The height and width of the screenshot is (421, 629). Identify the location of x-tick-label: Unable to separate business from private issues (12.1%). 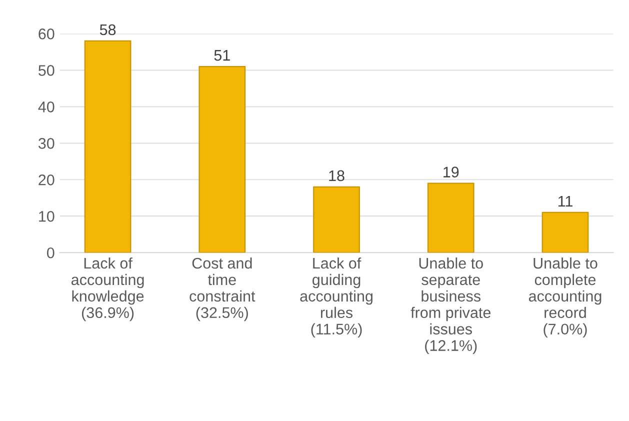
(450, 305).